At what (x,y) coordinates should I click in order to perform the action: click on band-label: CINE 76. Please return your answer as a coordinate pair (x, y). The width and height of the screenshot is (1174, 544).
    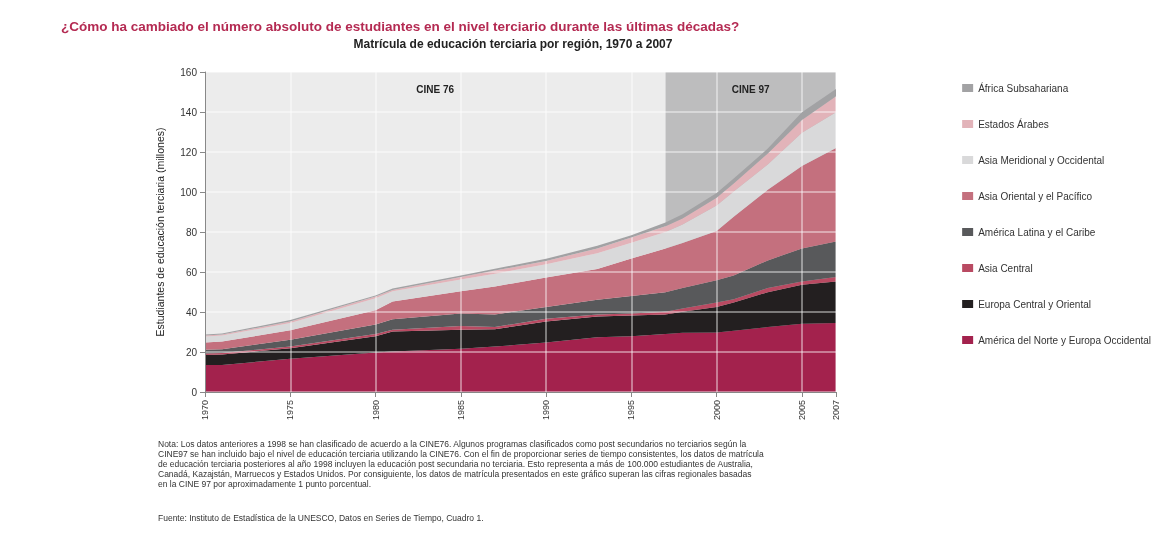
    Looking at the image, I should click on (435, 89).